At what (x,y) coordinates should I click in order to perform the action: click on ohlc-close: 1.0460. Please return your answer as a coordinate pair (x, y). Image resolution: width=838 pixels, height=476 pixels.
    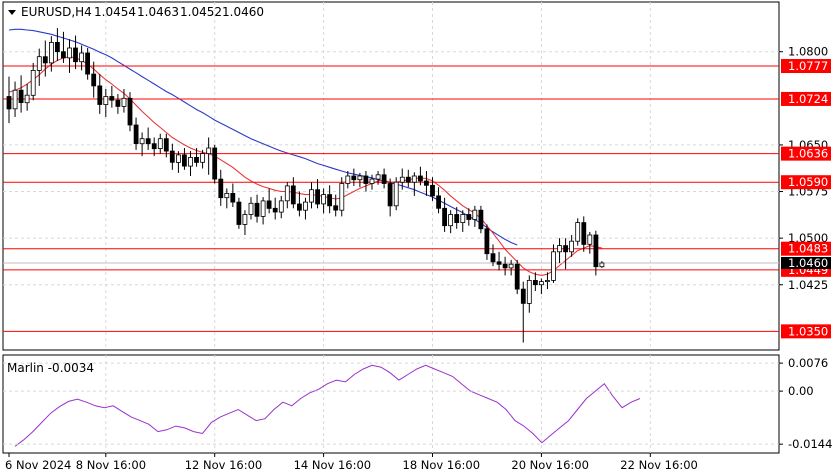
    Looking at the image, I should click on (243, 12).